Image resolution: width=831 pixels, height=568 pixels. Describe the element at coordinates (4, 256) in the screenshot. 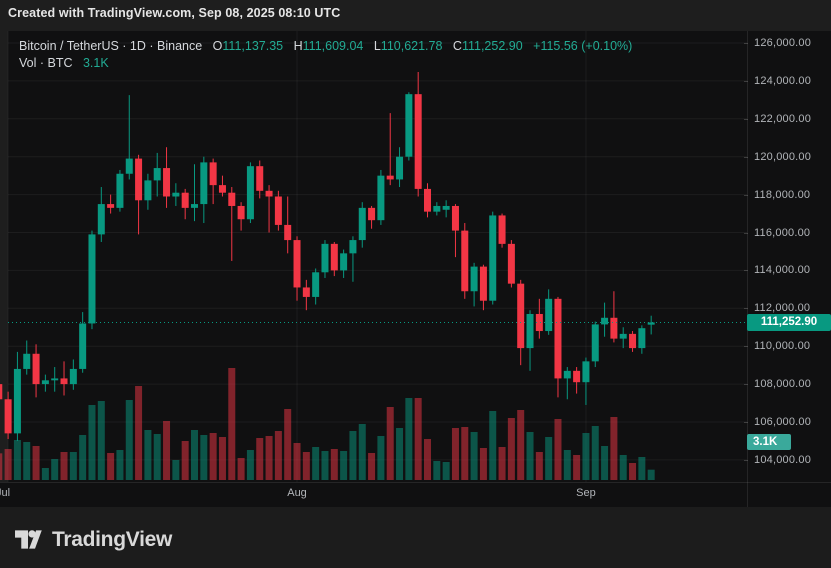

I see `left-margin` at that location.